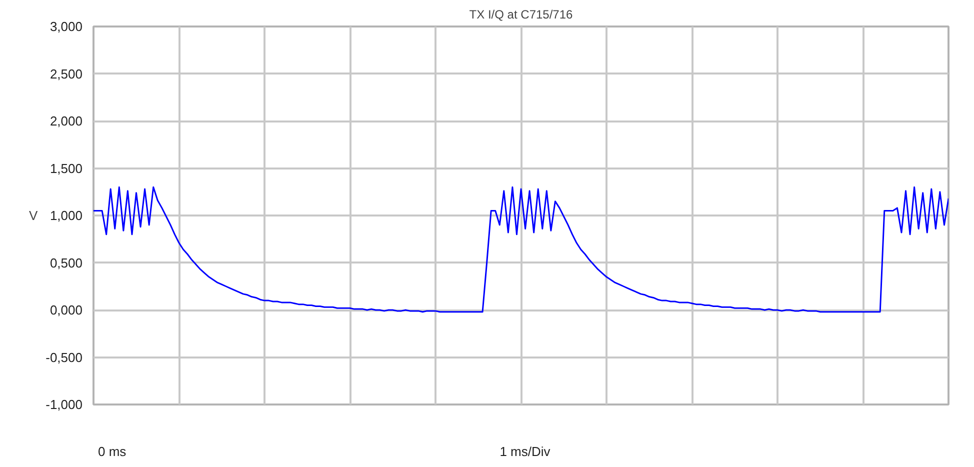 Image resolution: width=974 pixels, height=467 pixels. What do you see at coordinates (66, 168) in the screenshot?
I see `y-tick-label: 1,500` at bounding box center [66, 168].